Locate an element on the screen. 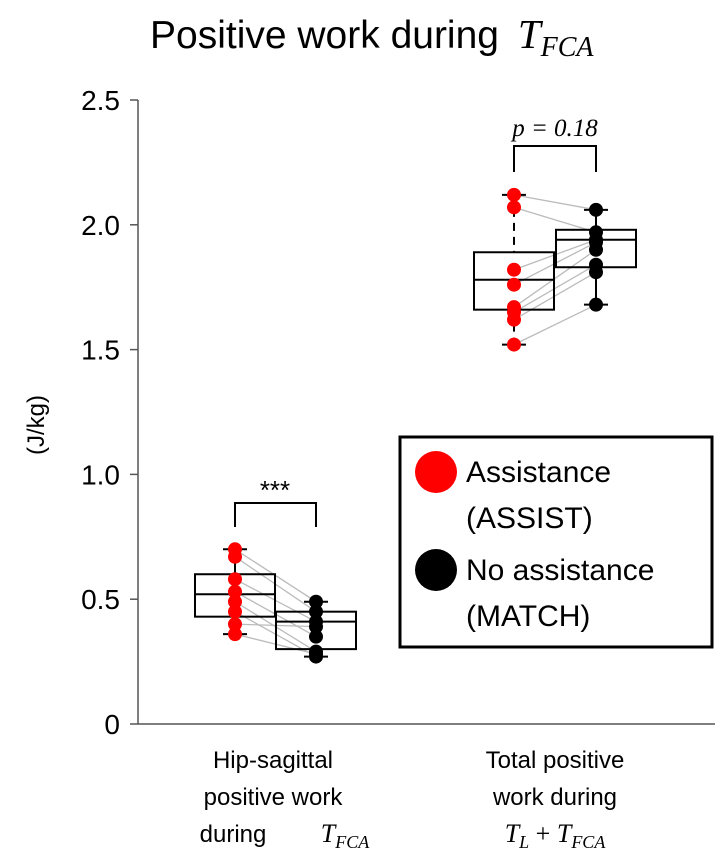 The width and height of the screenshot is (715, 857). legend-label: Assistance is located at coordinates (538, 472).